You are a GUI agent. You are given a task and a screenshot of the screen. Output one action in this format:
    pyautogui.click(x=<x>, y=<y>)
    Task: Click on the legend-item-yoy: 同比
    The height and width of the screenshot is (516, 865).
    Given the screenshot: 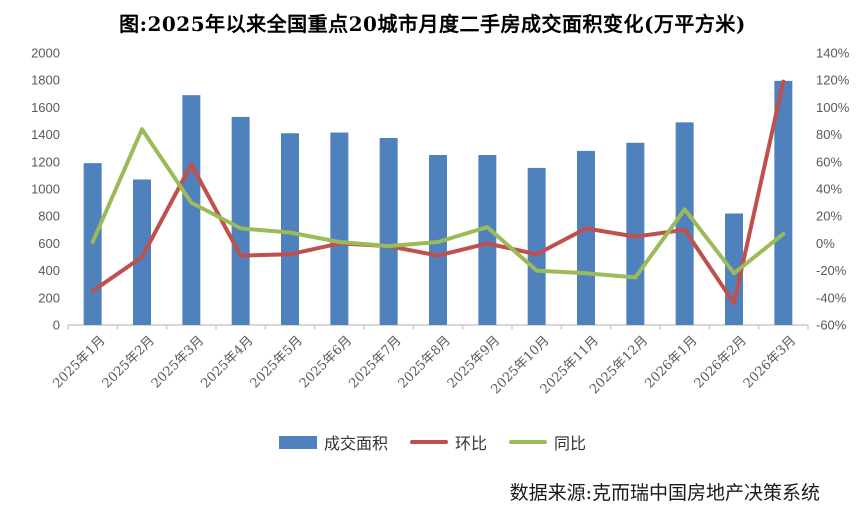 What is the action you would take?
    pyautogui.click(x=547, y=442)
    